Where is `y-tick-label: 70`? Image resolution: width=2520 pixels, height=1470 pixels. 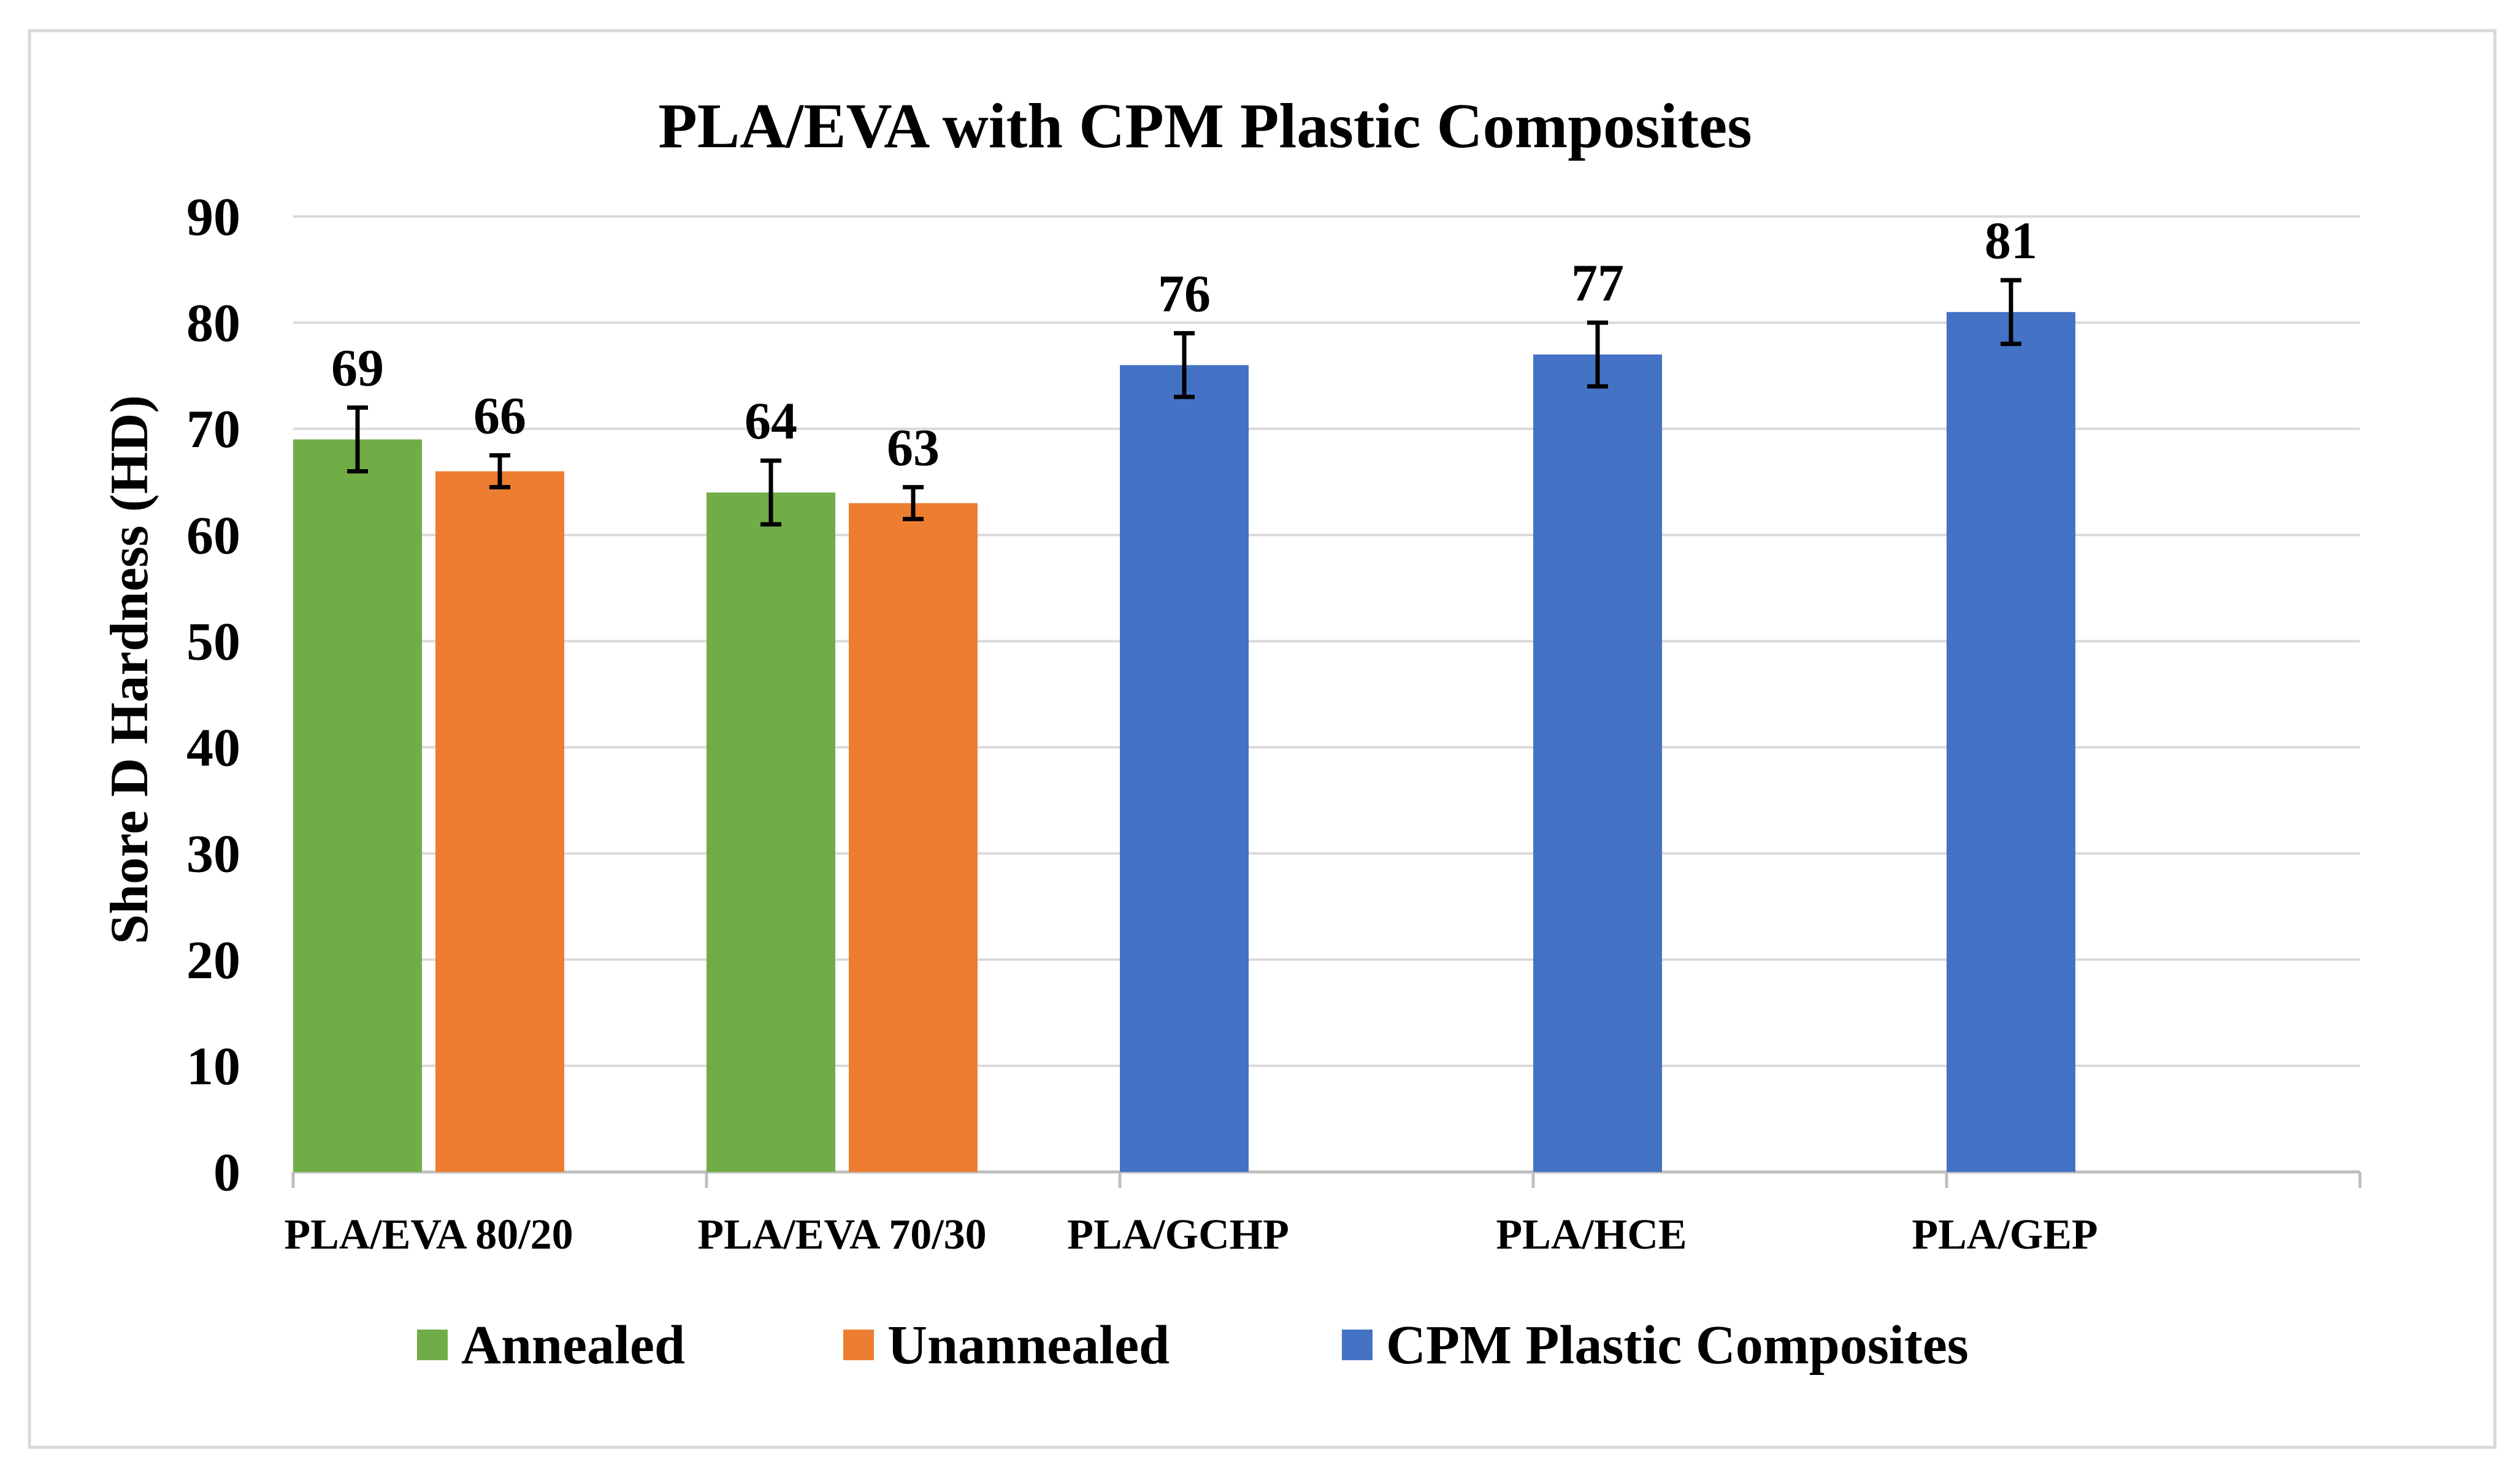 y-tick-label: 70 is located at coordinates (213, 429).